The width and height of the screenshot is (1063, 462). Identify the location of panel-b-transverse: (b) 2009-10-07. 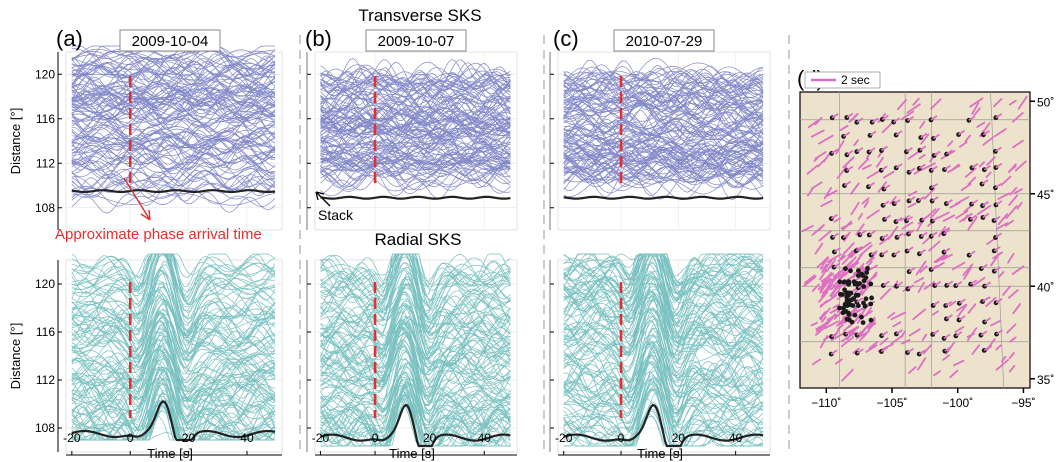
(411, 128).